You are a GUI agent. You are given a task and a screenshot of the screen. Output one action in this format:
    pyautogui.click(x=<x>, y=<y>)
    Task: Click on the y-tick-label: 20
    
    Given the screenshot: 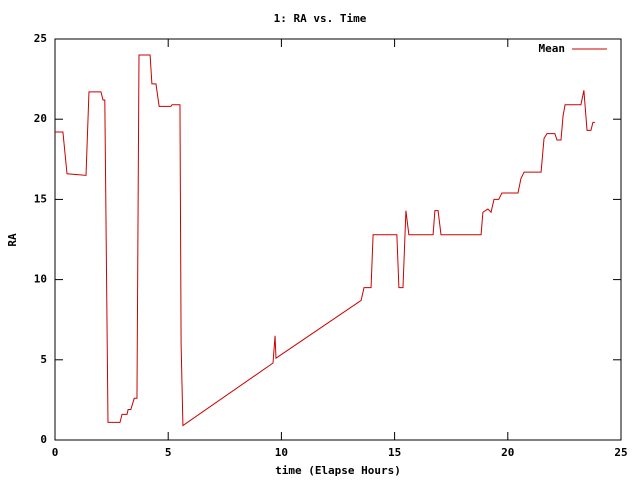 What is the action you would take?
    pyautogui.click(x=40, y=118)
    